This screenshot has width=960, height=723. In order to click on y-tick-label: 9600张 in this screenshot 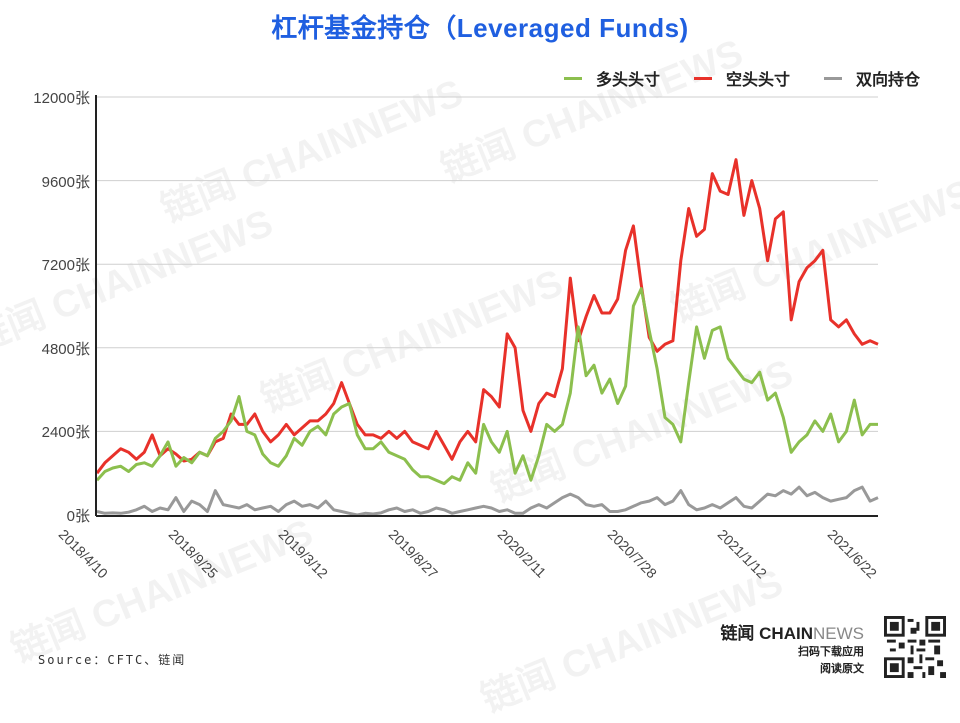, I will do `click(65, 182)`.